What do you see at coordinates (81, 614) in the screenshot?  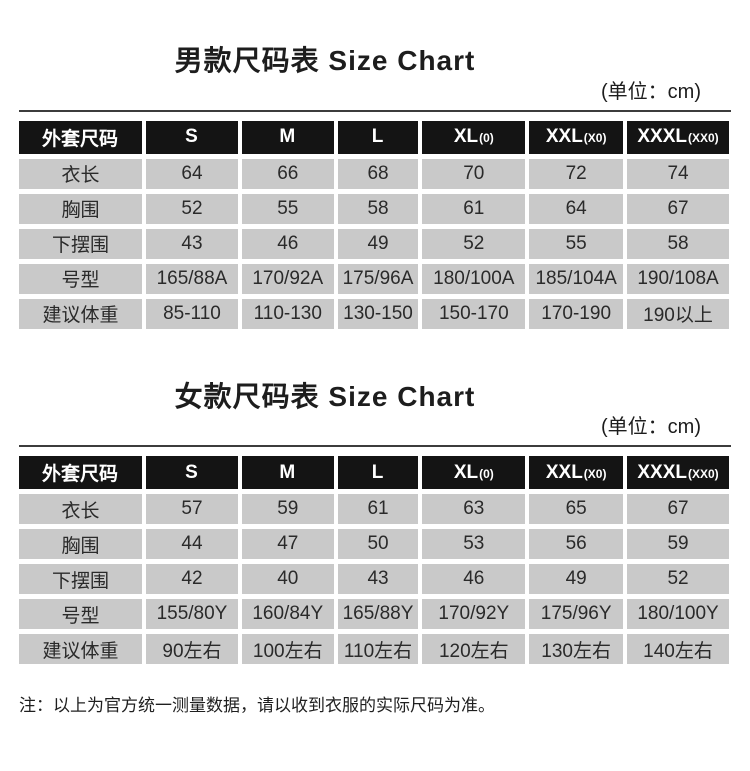 I see `row-label: 号型` at bounding box center [81, 614].